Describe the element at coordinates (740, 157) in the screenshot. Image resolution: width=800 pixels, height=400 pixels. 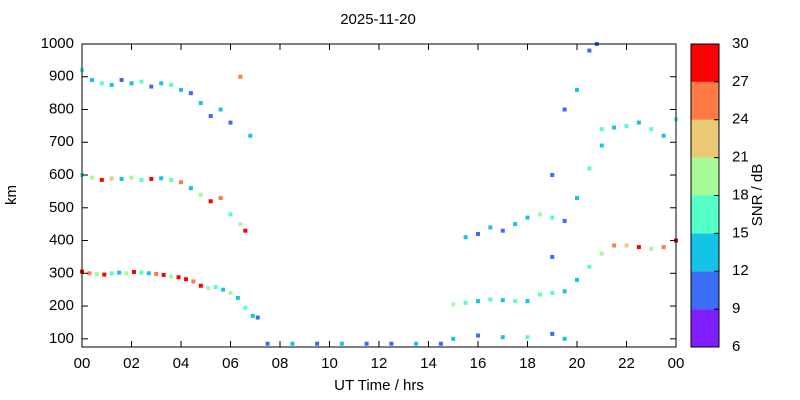
I see `colorbar-tick-label: 21` at that location.